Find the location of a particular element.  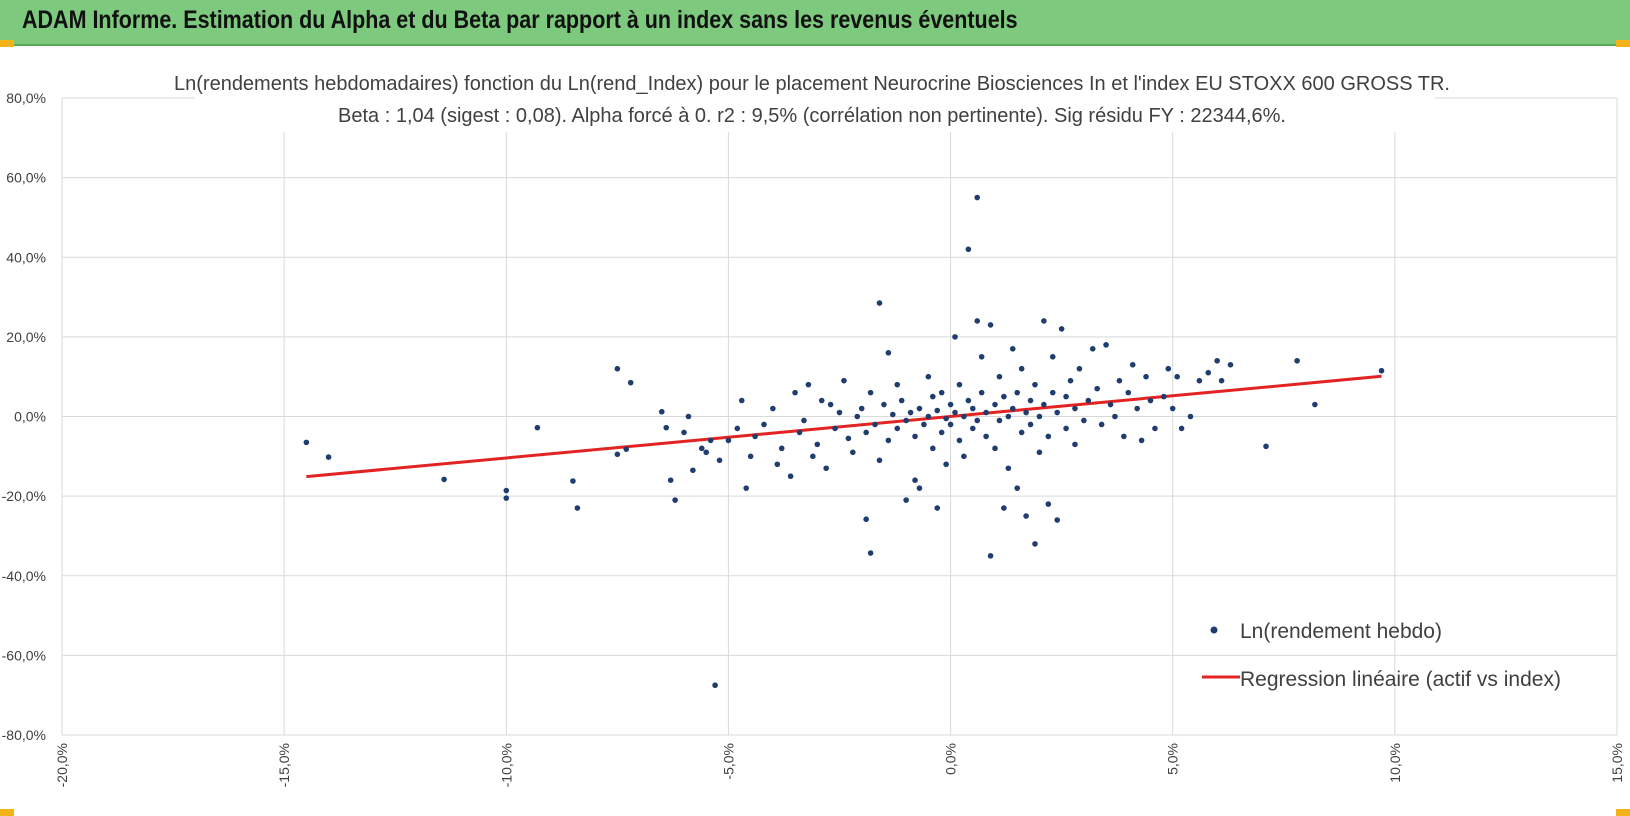

corner-accent-bottom-right is located at coordinates (1623, 812).